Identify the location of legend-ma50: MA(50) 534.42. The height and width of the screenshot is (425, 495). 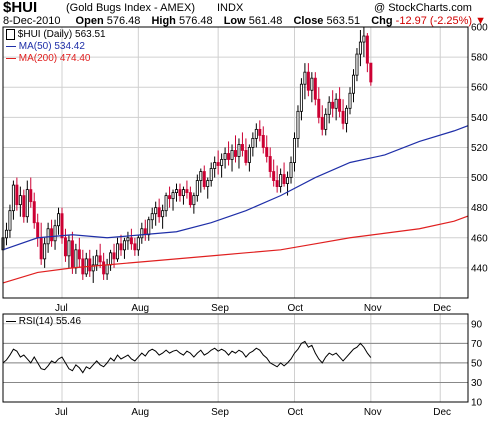
(45, 46).